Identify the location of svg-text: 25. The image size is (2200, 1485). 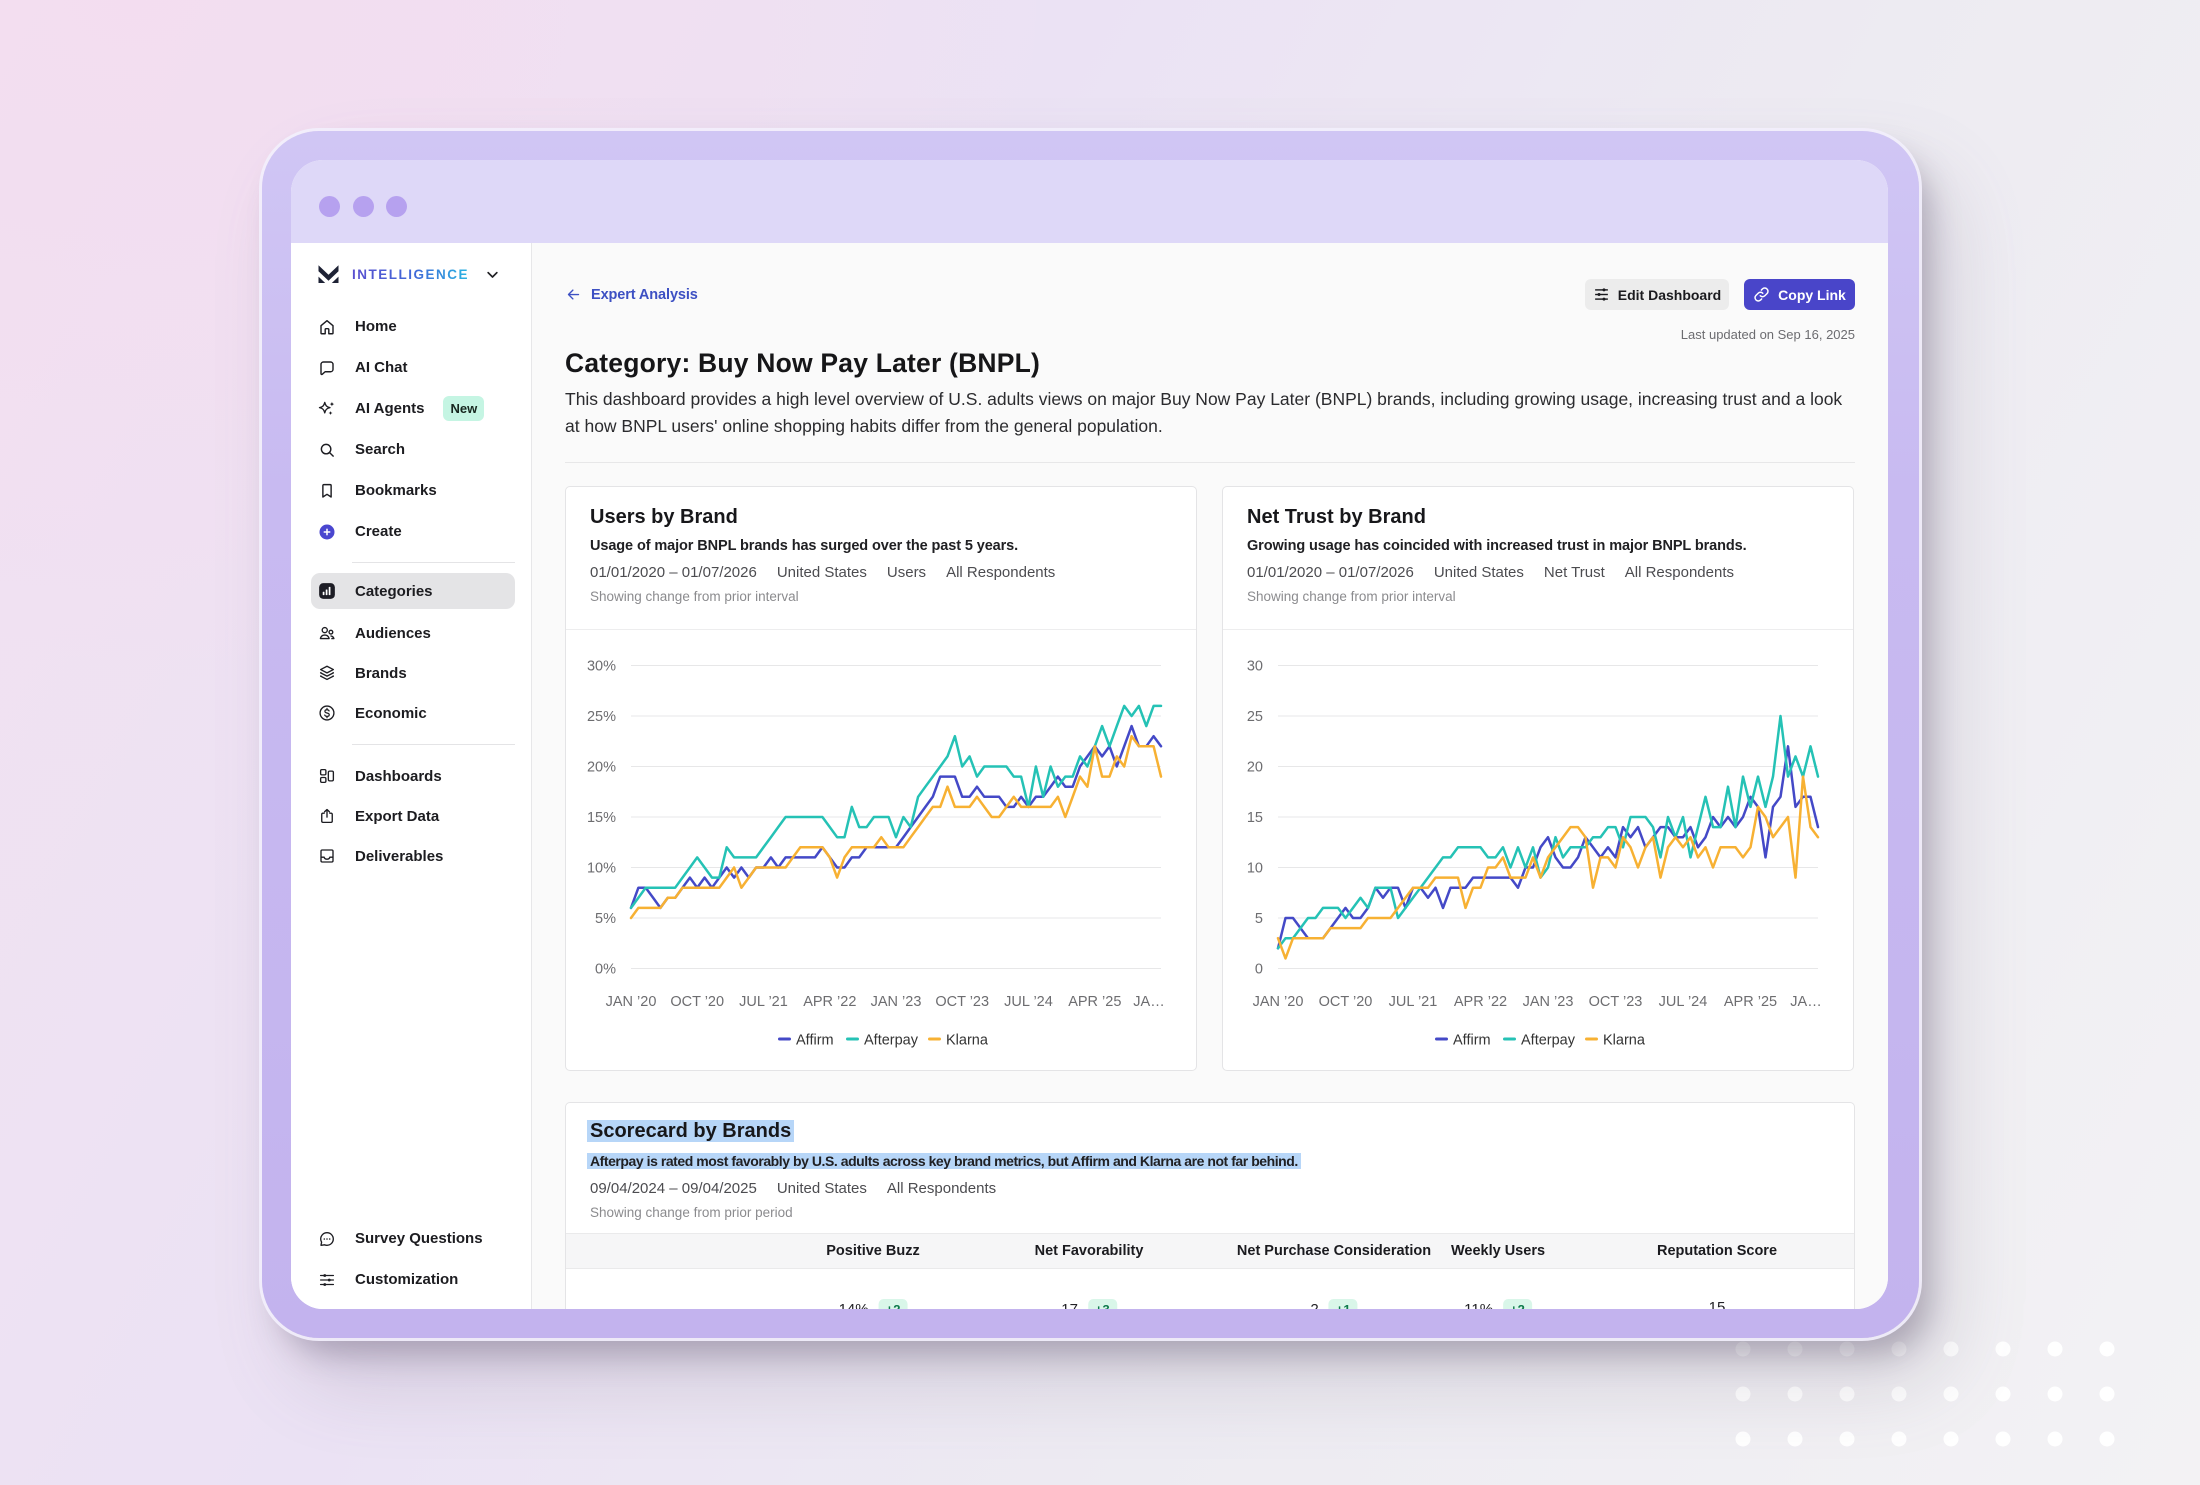
(1255, 717).